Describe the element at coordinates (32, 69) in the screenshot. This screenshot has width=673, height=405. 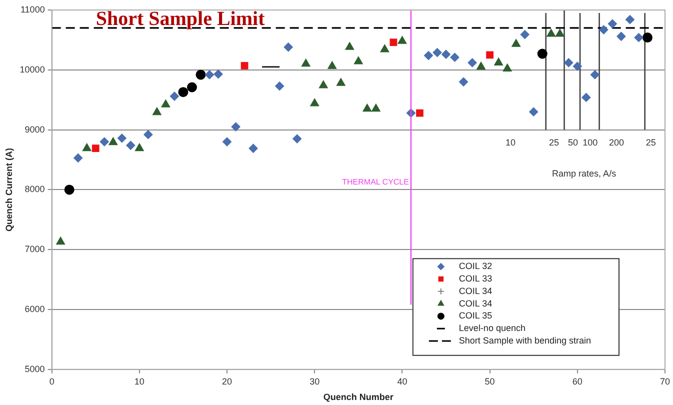
I see `y-tick-label: 10000` at that location.